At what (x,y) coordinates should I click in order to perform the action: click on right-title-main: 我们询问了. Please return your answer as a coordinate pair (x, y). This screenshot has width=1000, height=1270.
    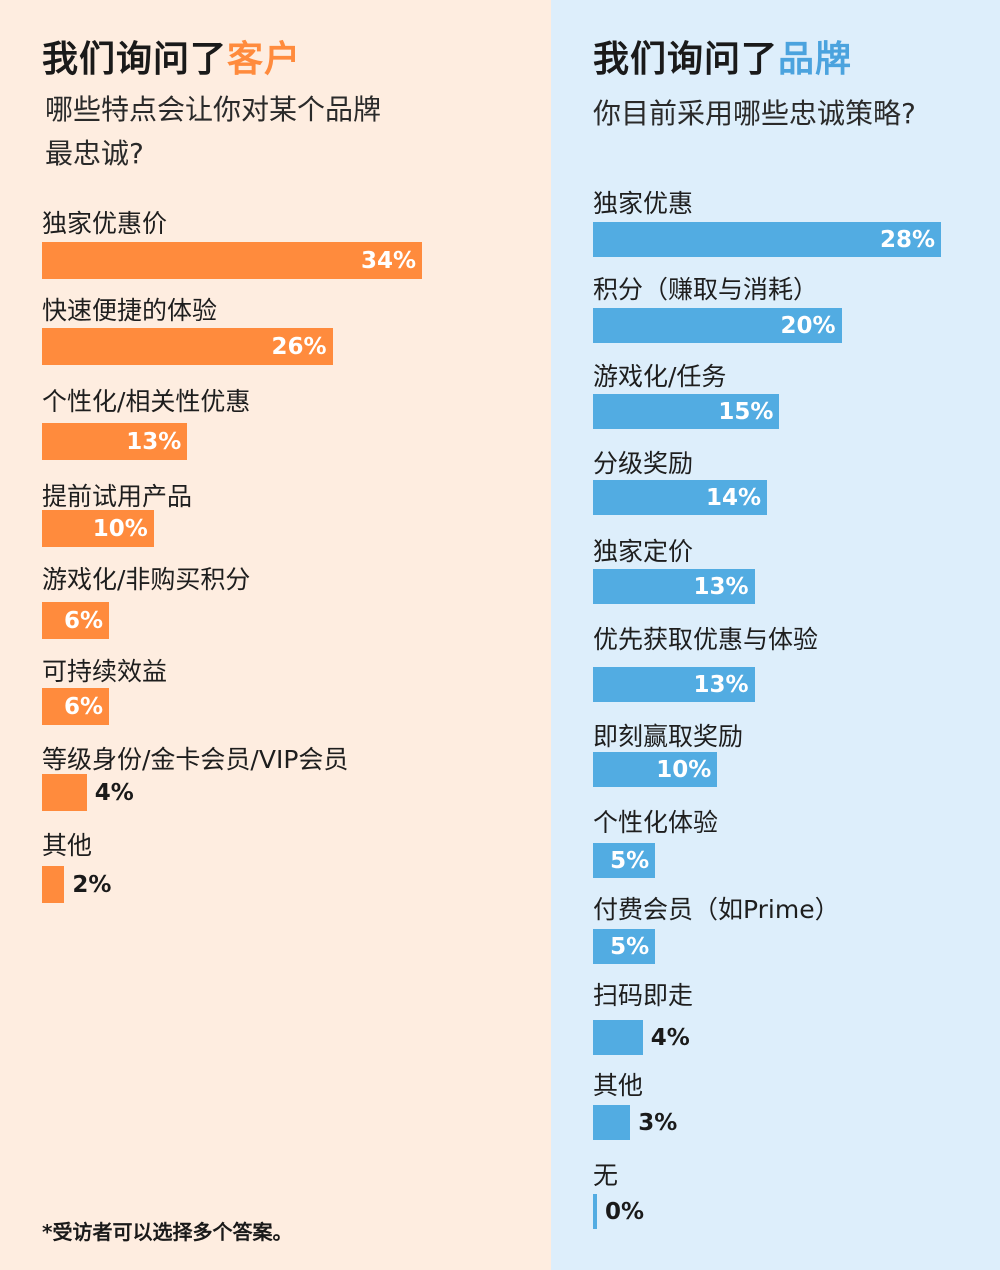
    Looking at the image, I should click on (686, 59).